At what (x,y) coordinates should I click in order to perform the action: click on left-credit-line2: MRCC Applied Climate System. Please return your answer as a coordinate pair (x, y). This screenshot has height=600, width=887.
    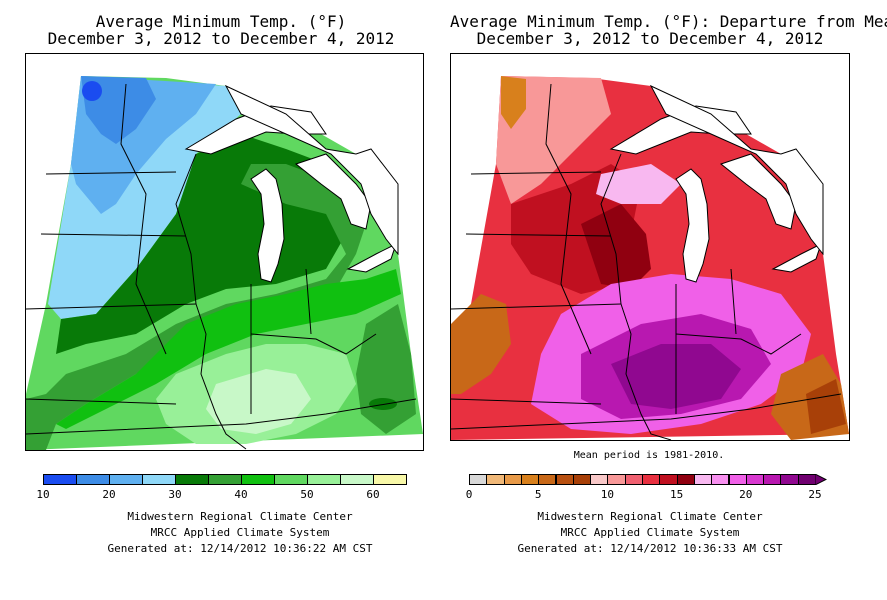
    Looking at the image, I should click on (240, 532).